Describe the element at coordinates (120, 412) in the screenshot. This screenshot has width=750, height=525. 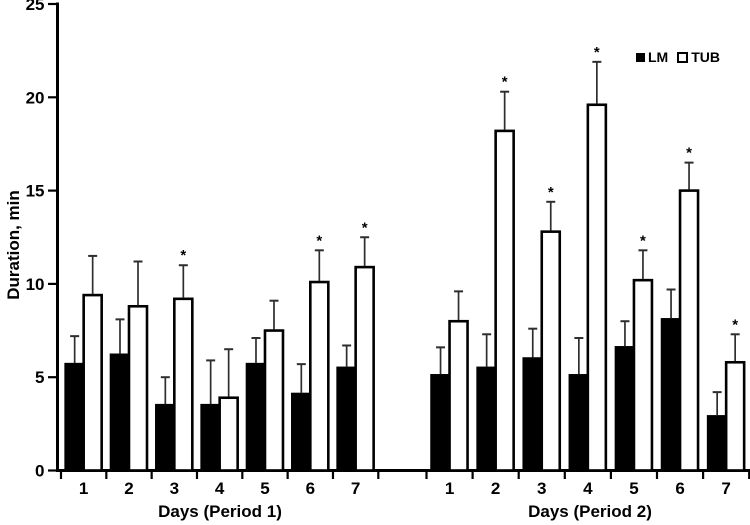
I see `bar-lm-p1-d2` at that location.